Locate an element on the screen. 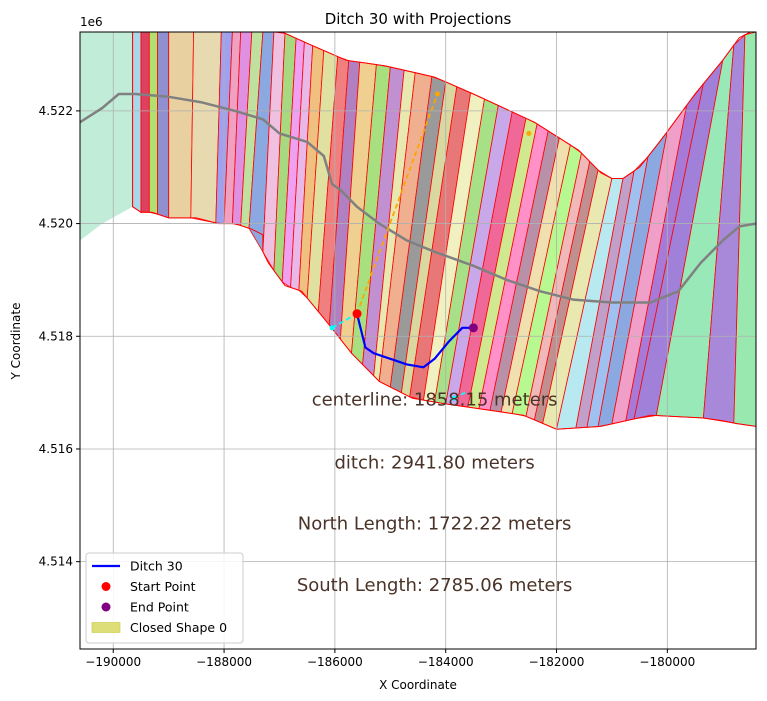 This screenshot has width=767, height=701. legend-label: End Point is located at coordinates (159, 607).